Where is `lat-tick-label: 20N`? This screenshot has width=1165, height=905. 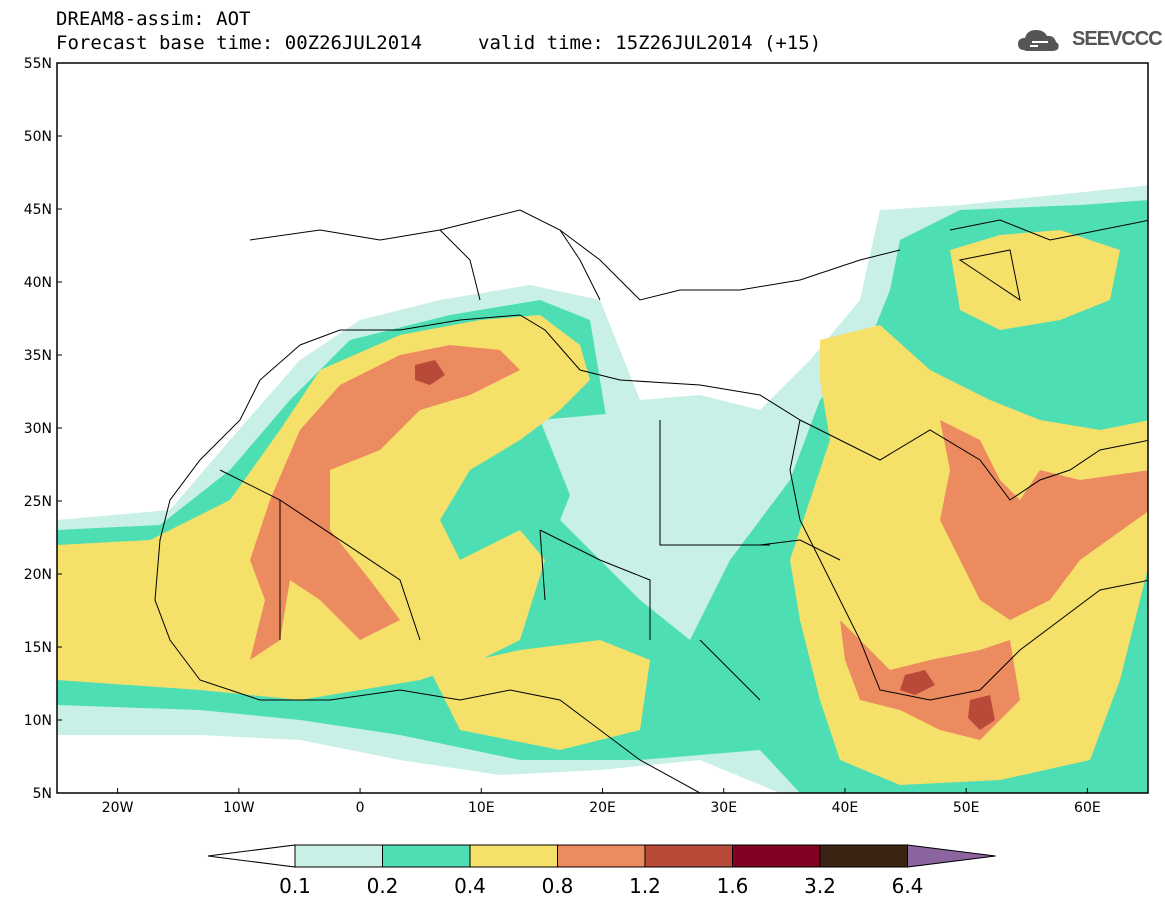
lat-tick-label: 20N is located at coordinates (38, 575).